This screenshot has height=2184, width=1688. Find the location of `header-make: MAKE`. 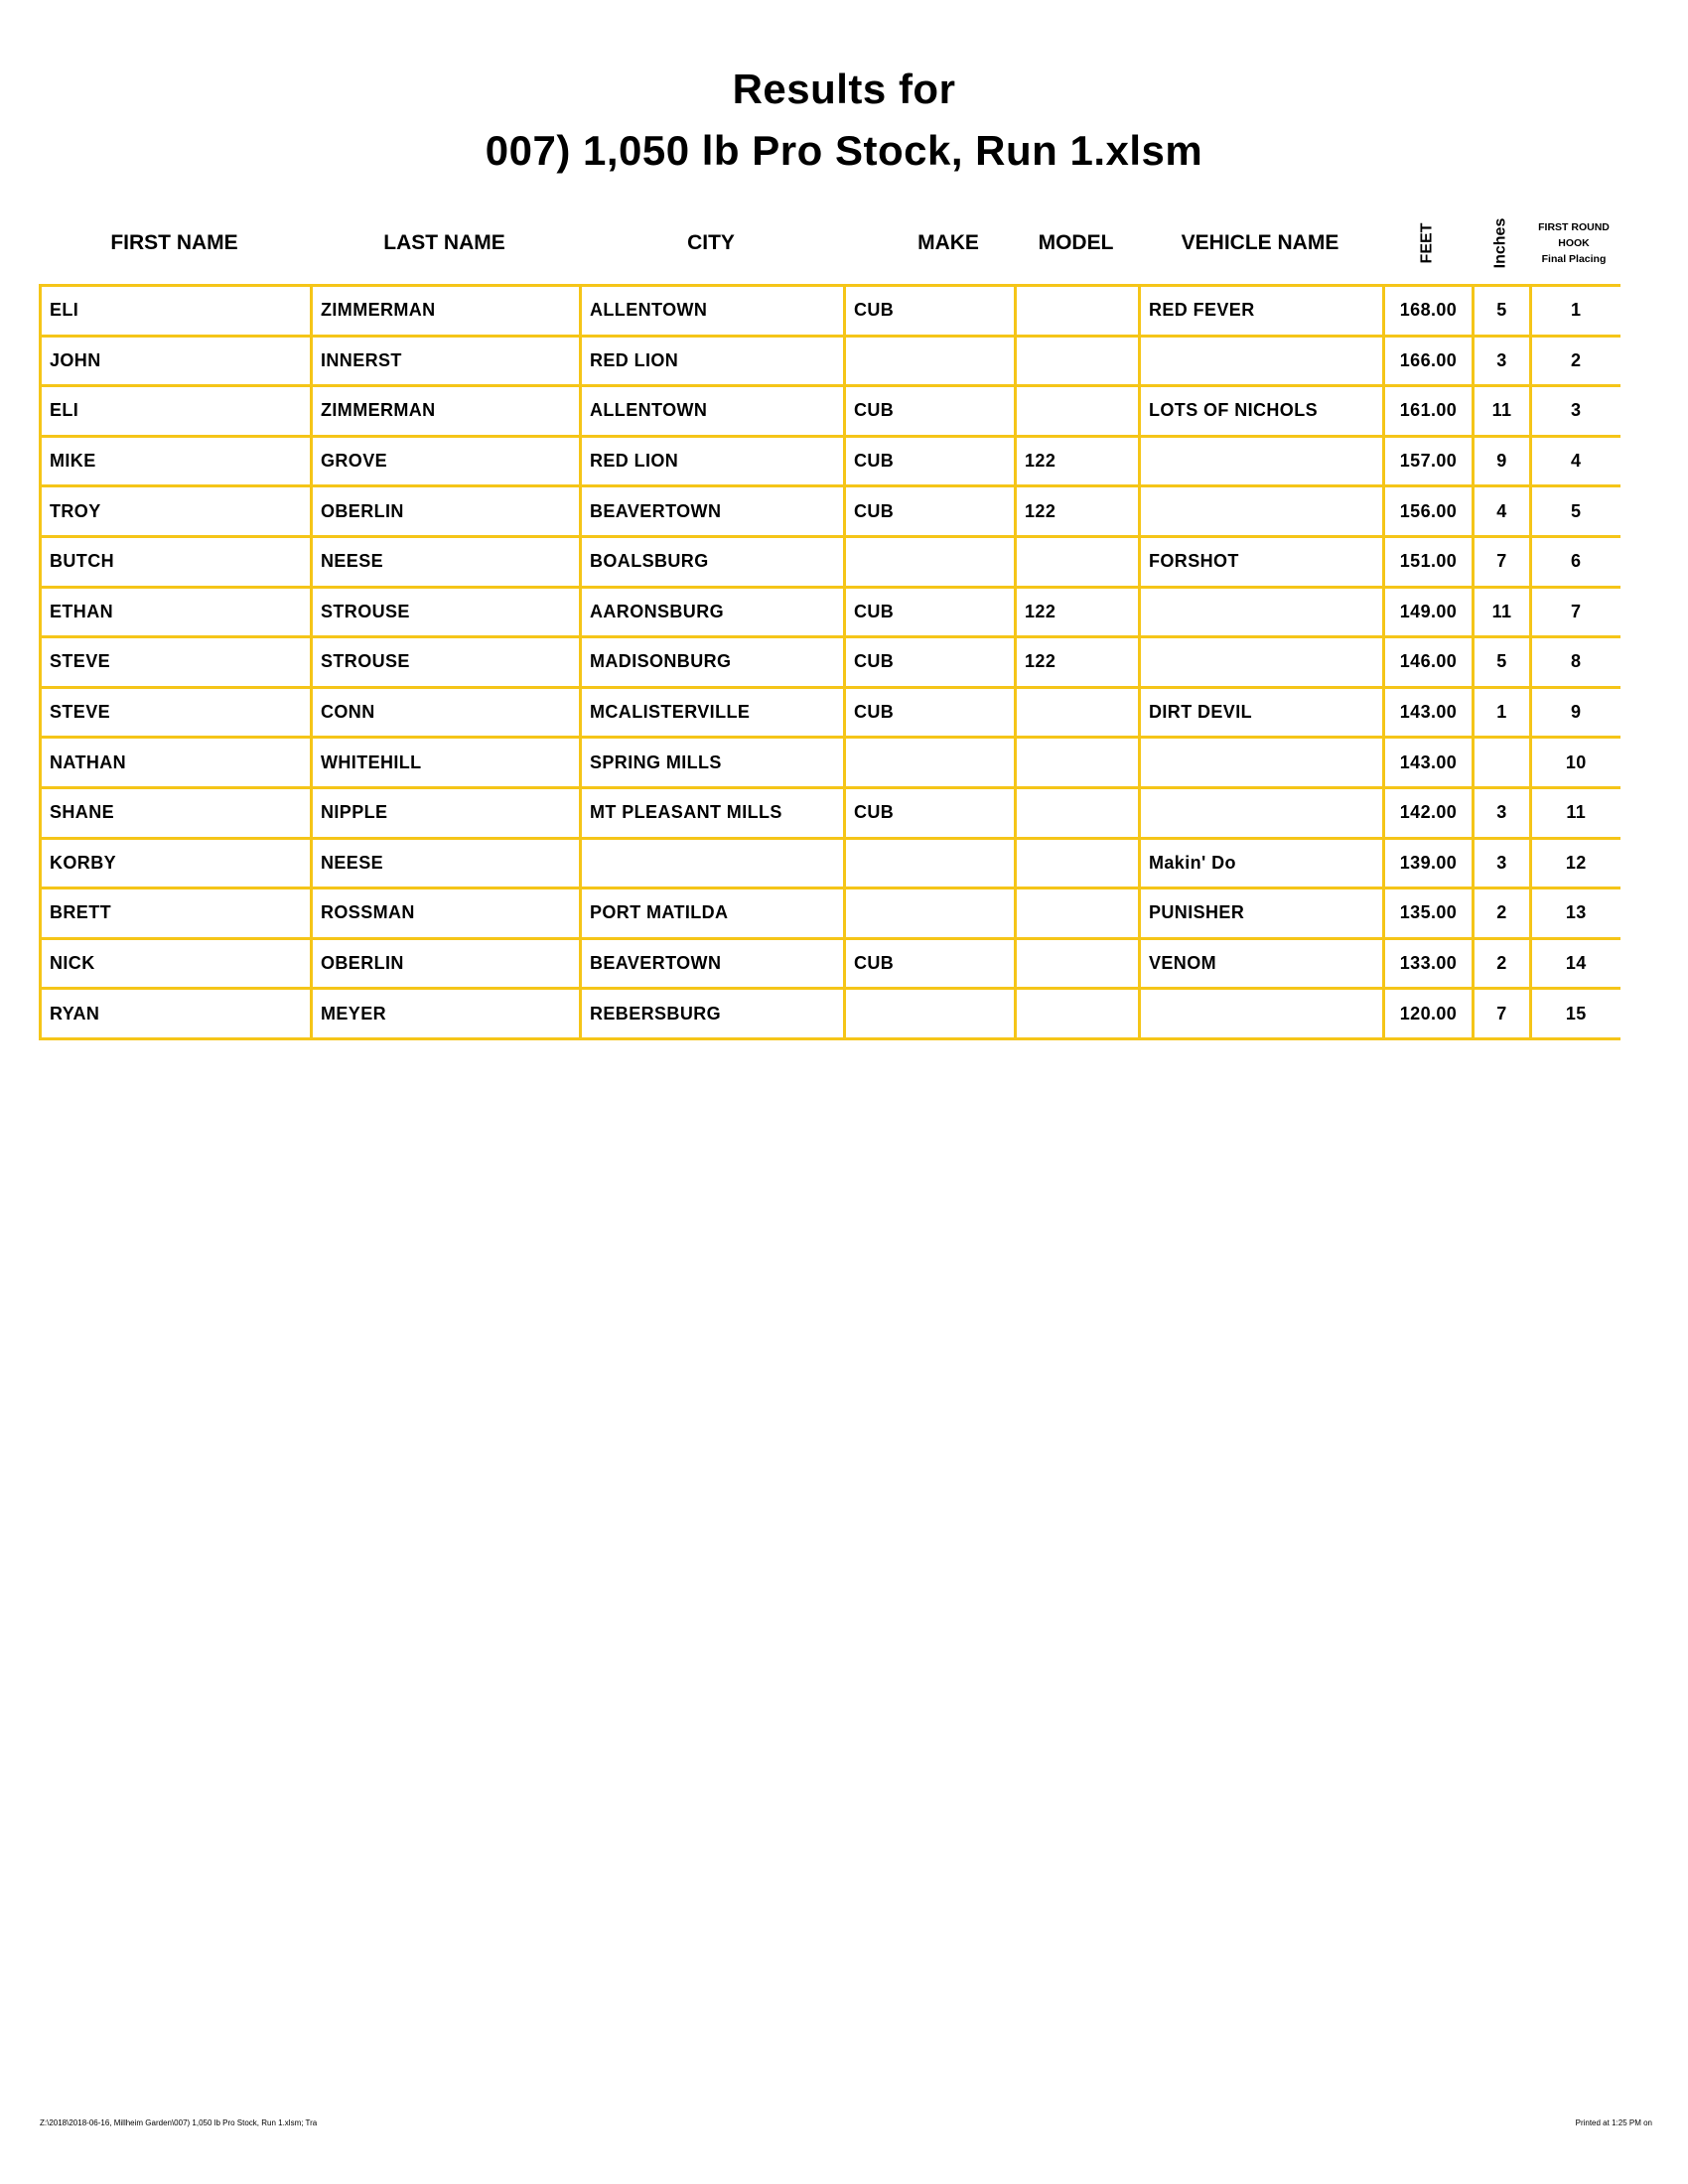

header-make: MAKE is located at coordinates (948, 242).